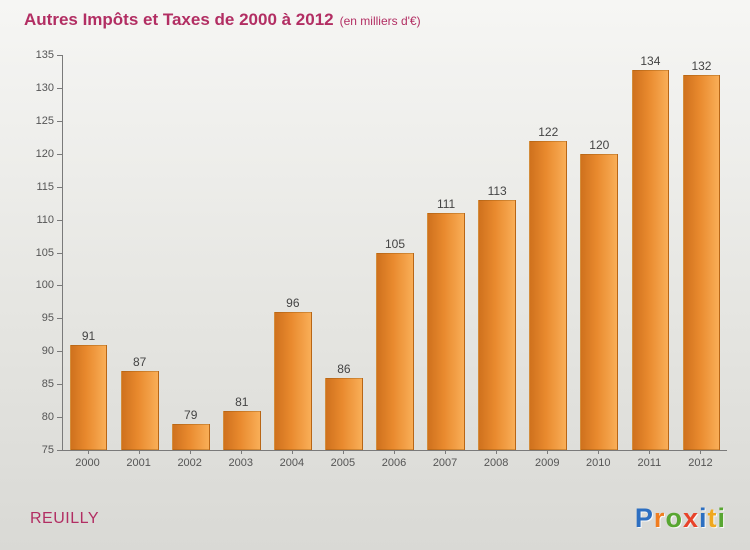 The width and height of the screenshot is (750, 550). Describe the element at coordinates (179, 19) in the screenshot. I see `chart-title: Autres Impôts et Taxes de 2000 à 2012` at that location.